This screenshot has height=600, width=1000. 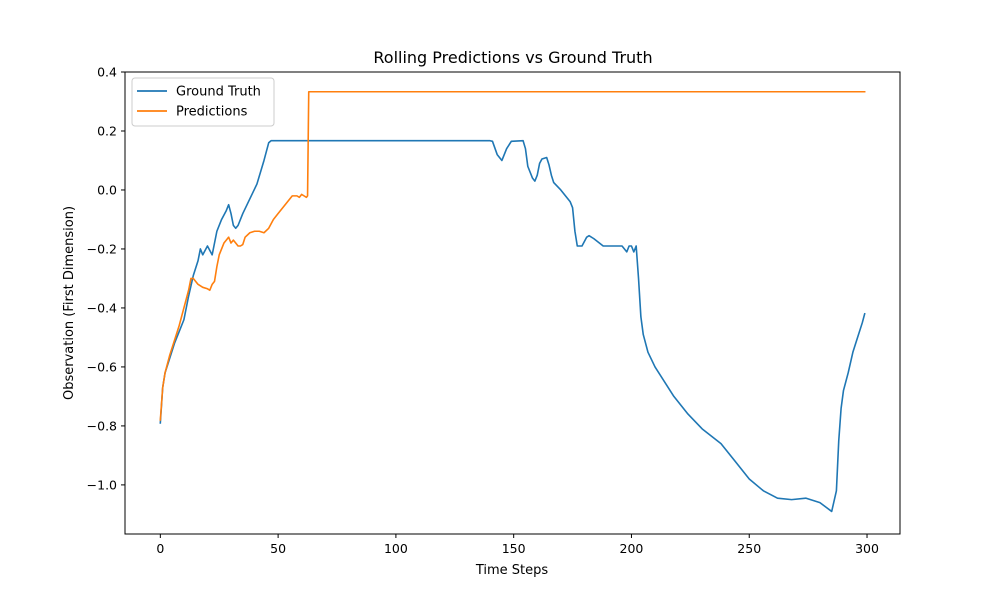 I want to click on chart-title: Rolling Predictions vs Ground Truth, so click(x=512, y=57).